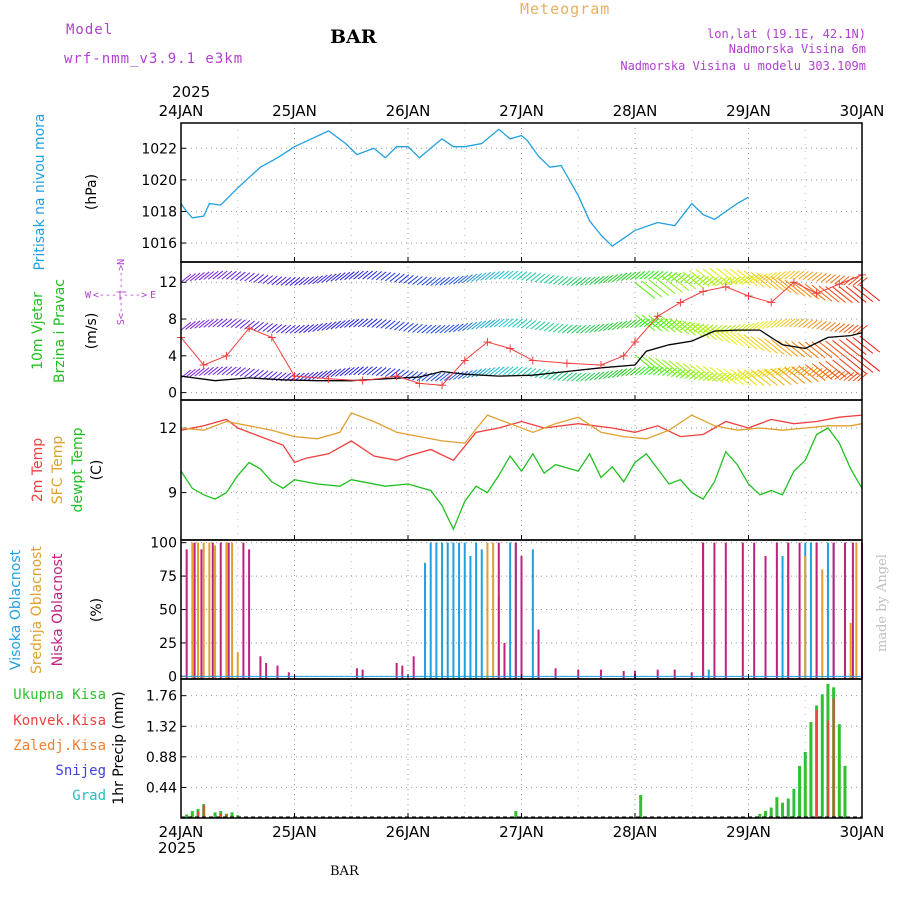  I want to click on panel-temp: 9 12, so click(511, 470).